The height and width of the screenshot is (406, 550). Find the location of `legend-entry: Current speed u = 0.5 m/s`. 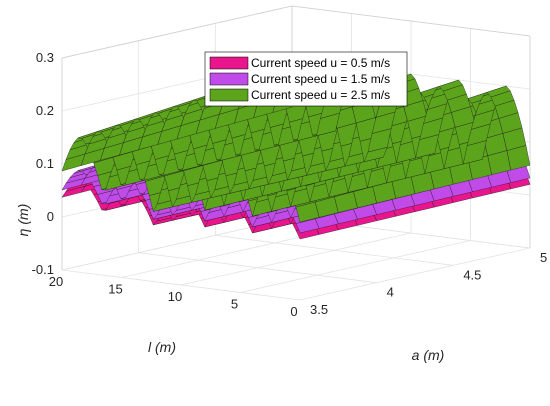

legend-entry: Current speed u = 0.5 m/s is located at coordinates (299, 63).